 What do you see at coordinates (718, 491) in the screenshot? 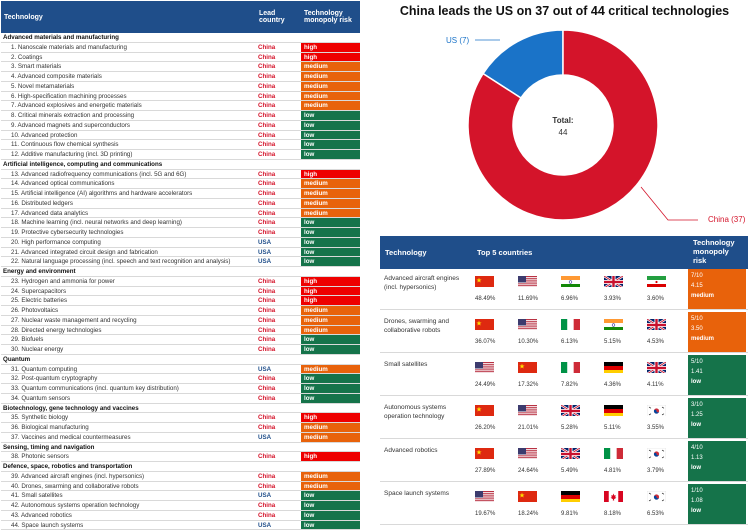
I see `risk-score: 1/10` at bounding box center [718, 491].